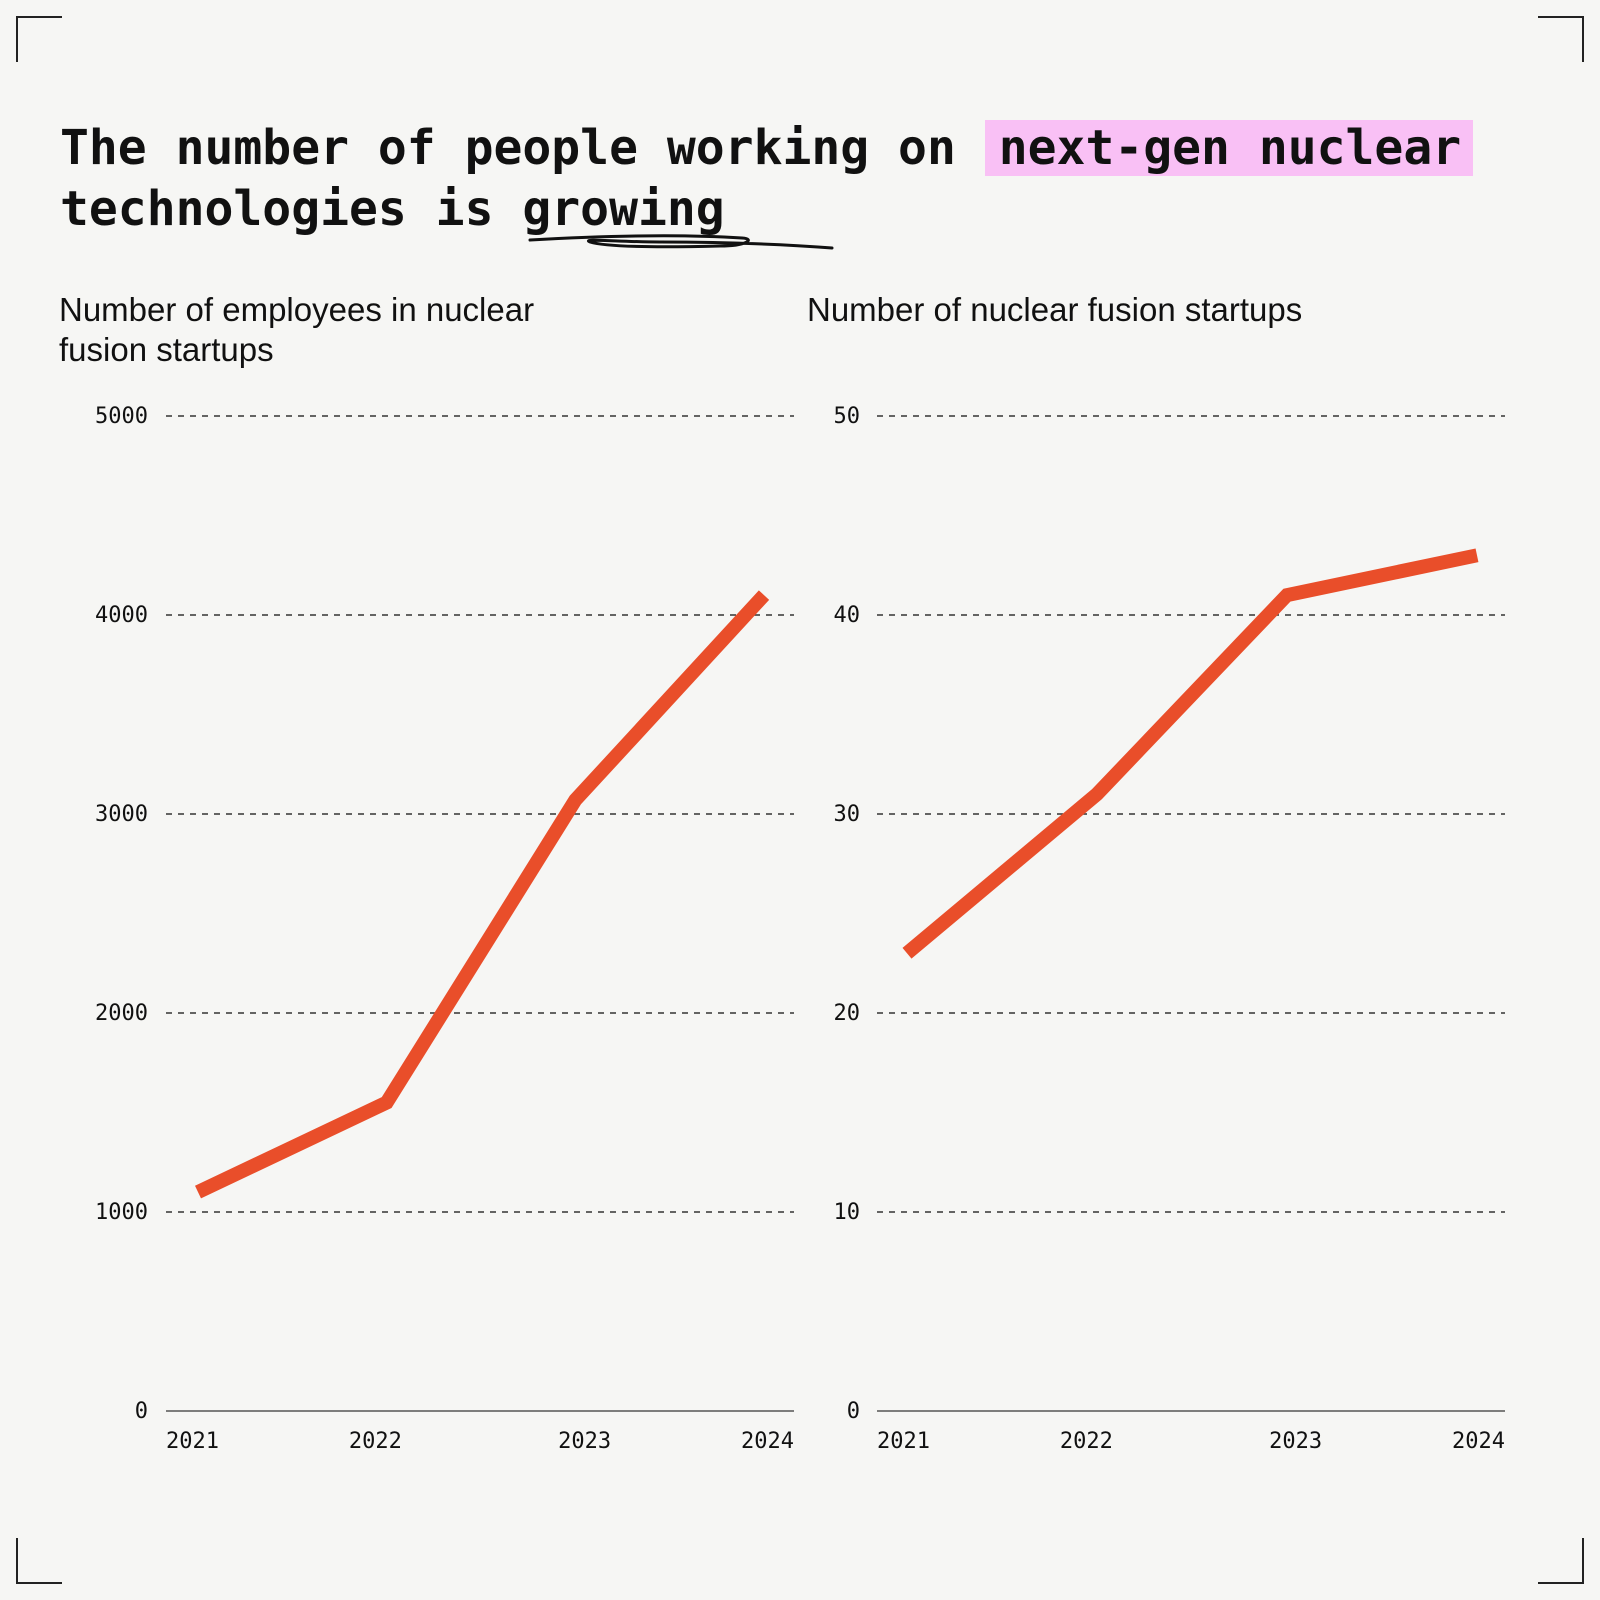 The image size is (1600, 1600). I want to click on y-tick-label: 10, so click(847, 1212).